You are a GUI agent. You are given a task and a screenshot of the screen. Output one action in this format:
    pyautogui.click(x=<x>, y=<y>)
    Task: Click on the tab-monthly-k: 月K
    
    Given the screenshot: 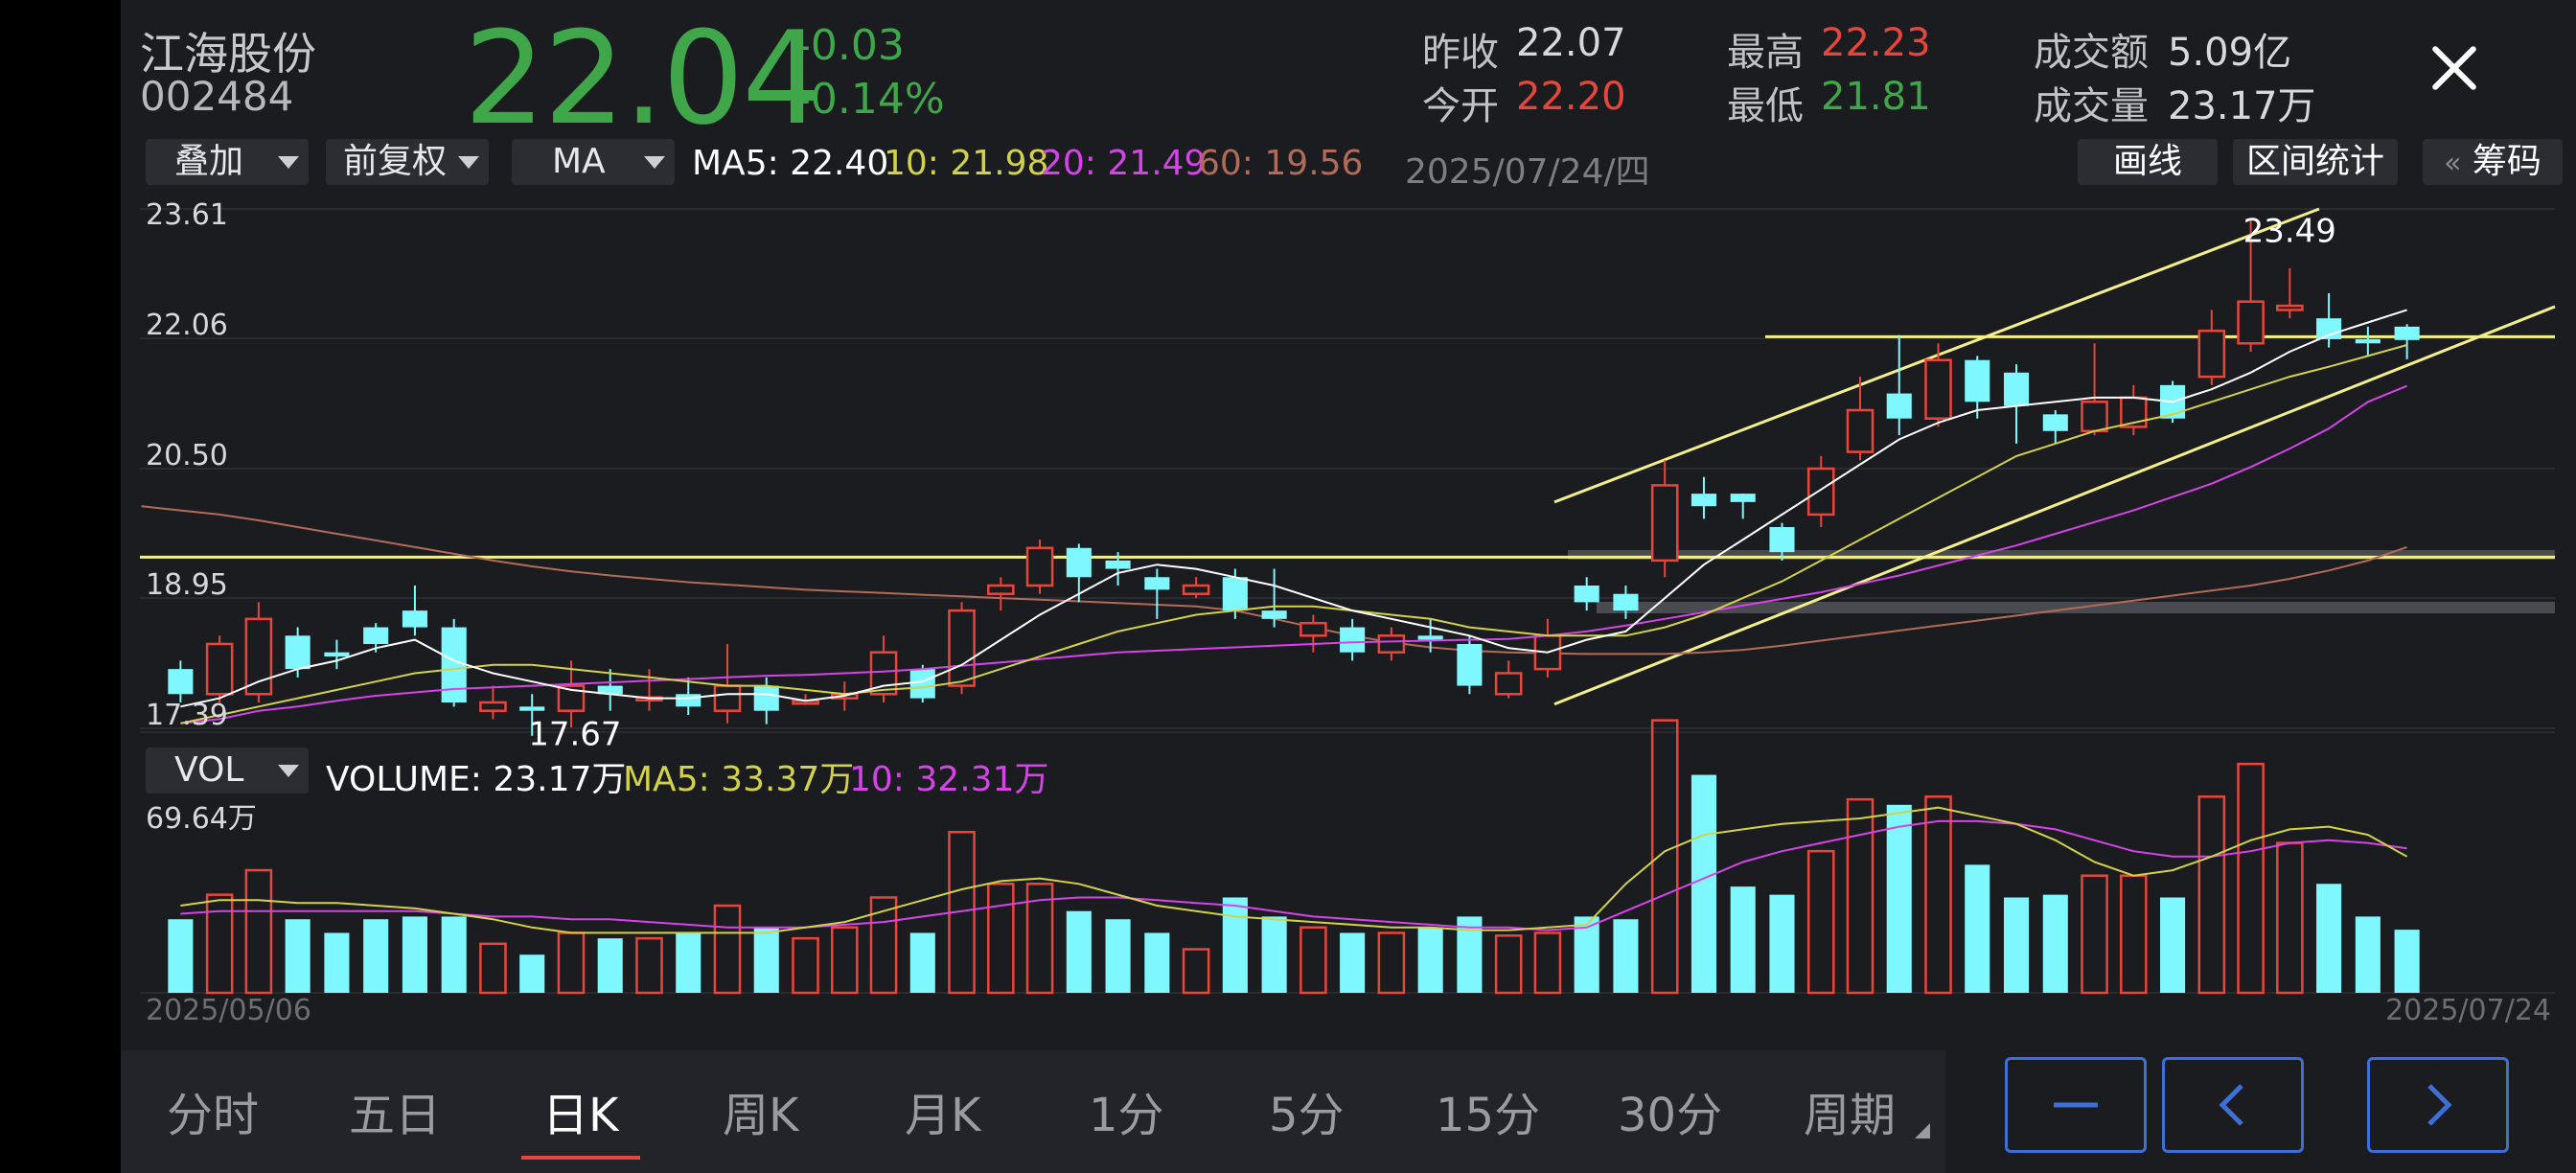 What is the action you would take?
    pyautogui.click(x=943, y=1115)
    